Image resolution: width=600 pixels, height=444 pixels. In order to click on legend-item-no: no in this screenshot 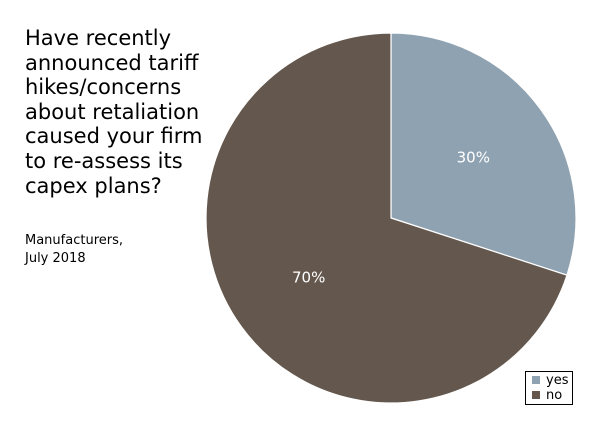, I will do `click(547, 396)`.